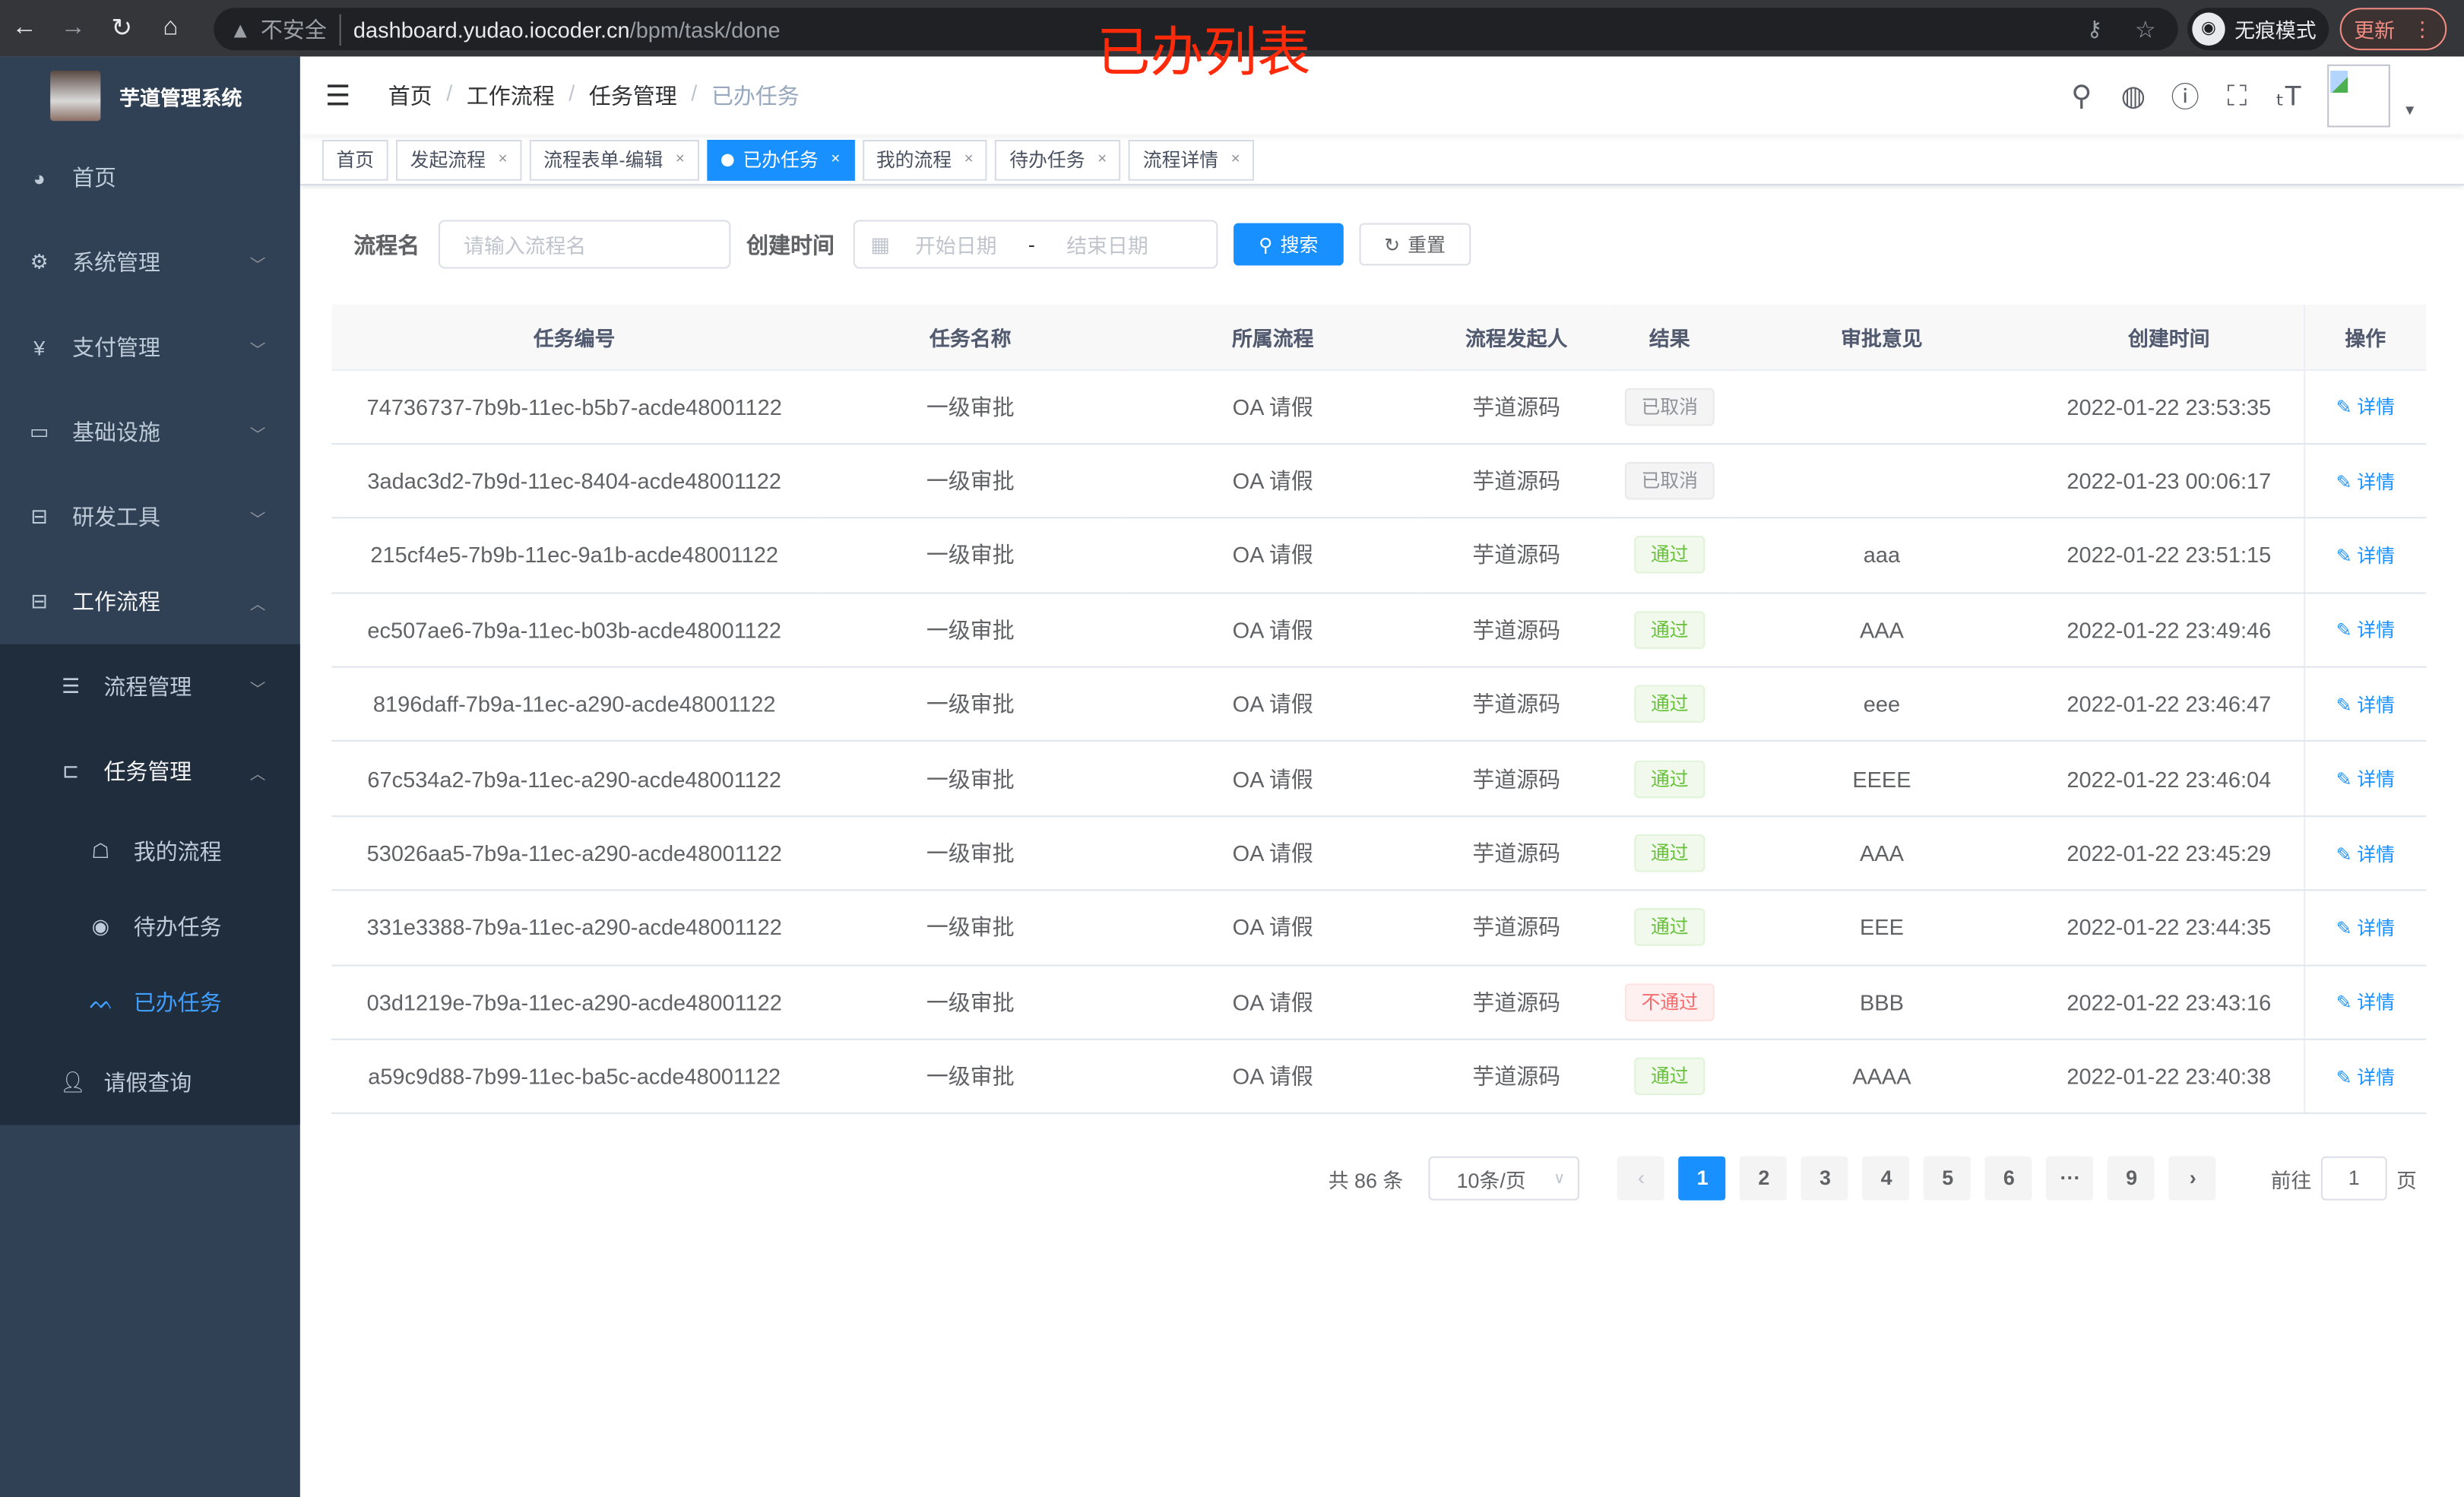 This screenshot has width=2464, height=1497. What do you see at coordinates (39, 178) in the screenshot?
I see `dashboard-icon: ◕` at bounding box center [39, 178].